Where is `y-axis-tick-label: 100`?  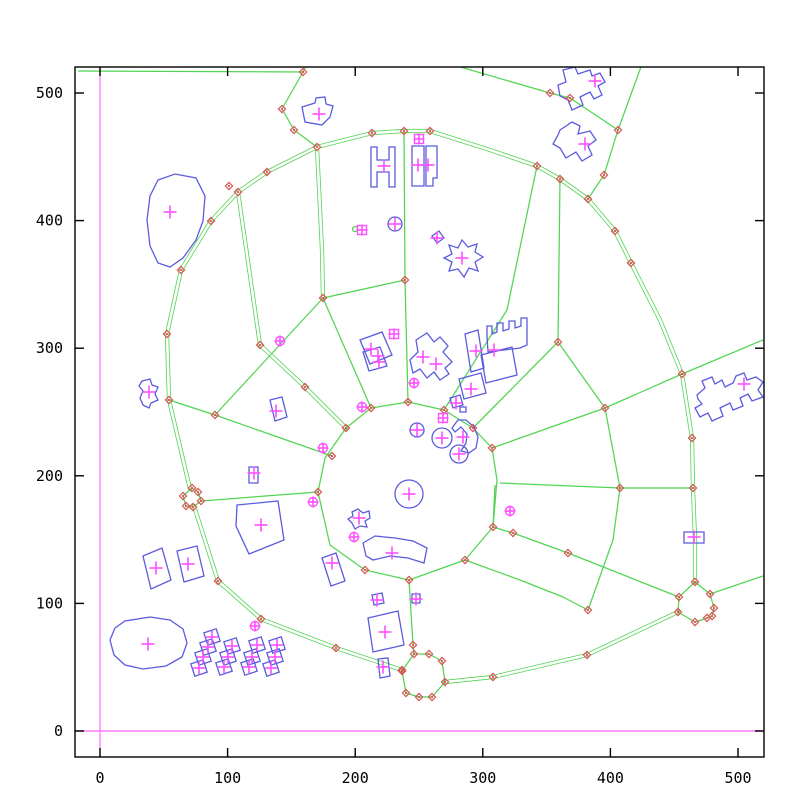
y-axis-tick-label: 100 is located at coordinates (49, 603).